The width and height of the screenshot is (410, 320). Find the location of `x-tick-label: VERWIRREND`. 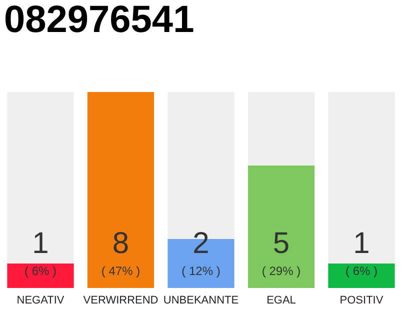

x-tick-label: VERWIRREND is located at coordinates (120, 300).